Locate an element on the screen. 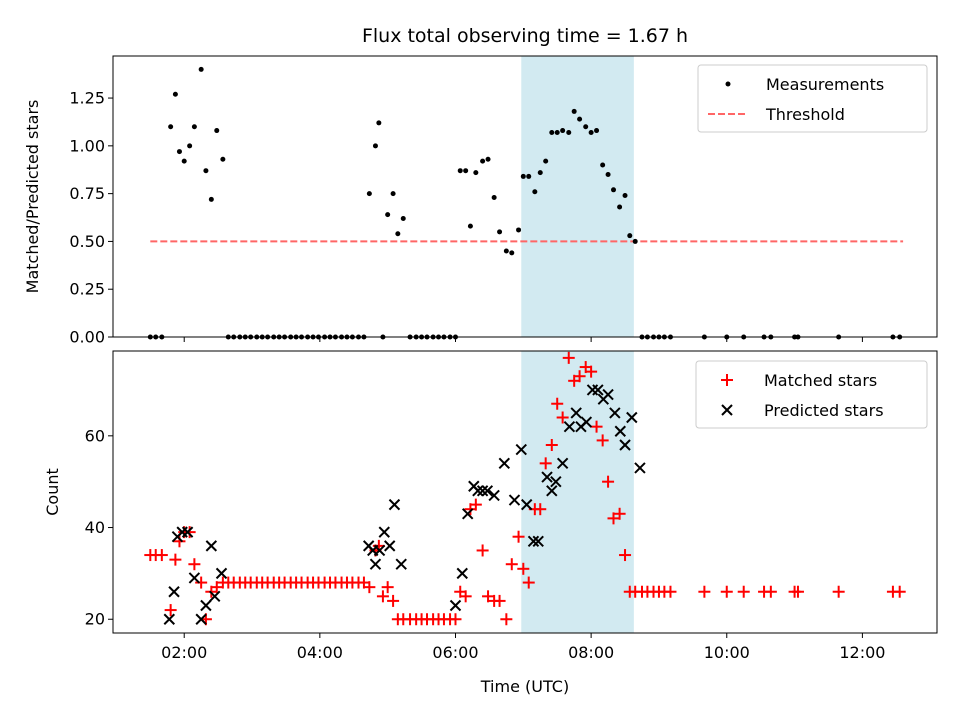 The height and width of the screenshot is (720, 960). legend-measurements-marker is located at coordinates (728, 84).